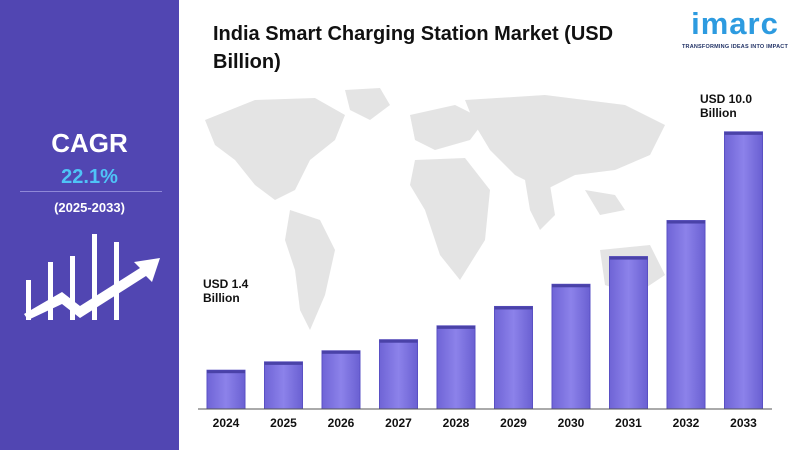 The height and width of the screenshot is (450, 800). I want to click on x-tick-label: 2031, so click(628, 423).